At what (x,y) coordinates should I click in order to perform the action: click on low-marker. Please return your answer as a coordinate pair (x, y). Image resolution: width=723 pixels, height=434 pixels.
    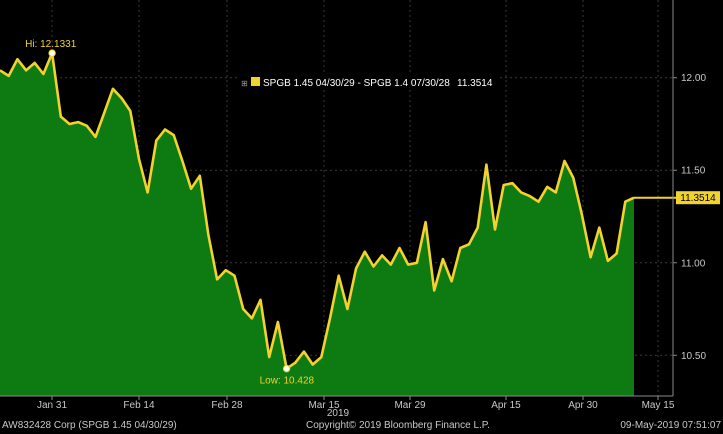
    Looking at the image, I should click on (286, 368).